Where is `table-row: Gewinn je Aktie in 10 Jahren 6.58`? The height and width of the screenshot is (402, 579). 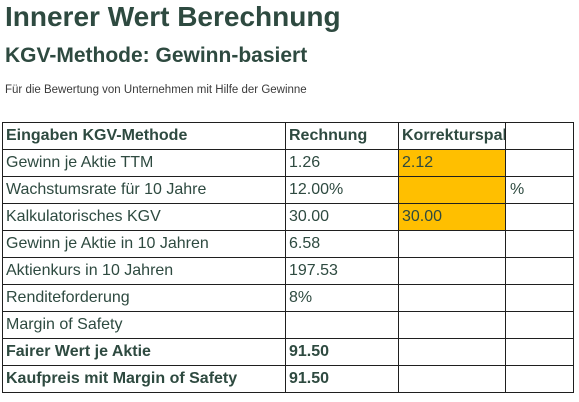 table-row: Gewinn je Aktie in 10 Jahren 6.58 is located at coordinates (288, 244).